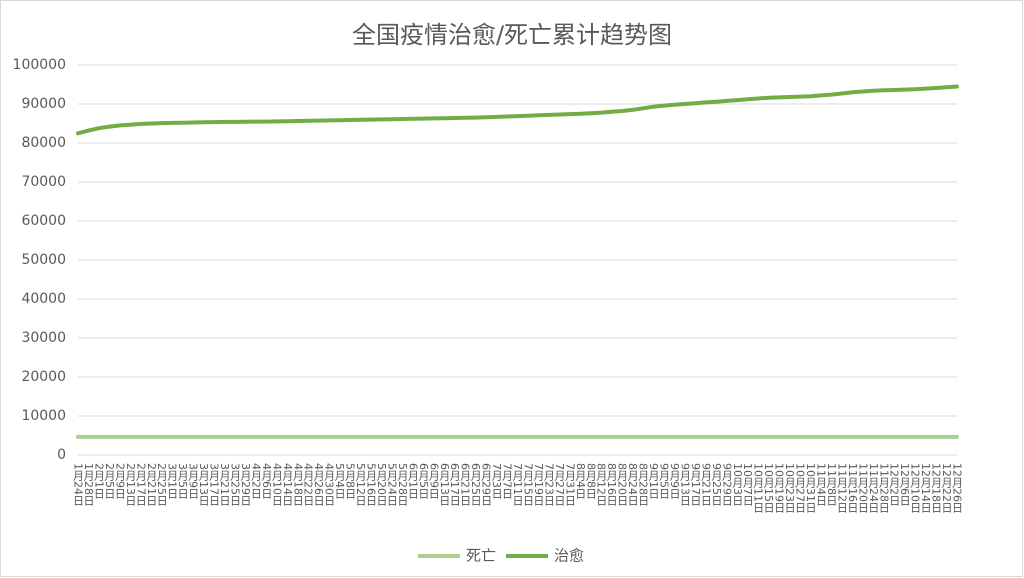 This screenshot has width=1024, height=578. What do you see at coordinates (43, 338) in the screenshot?
I see `y-tick-label: 30000` at bounding box center [43, 338].